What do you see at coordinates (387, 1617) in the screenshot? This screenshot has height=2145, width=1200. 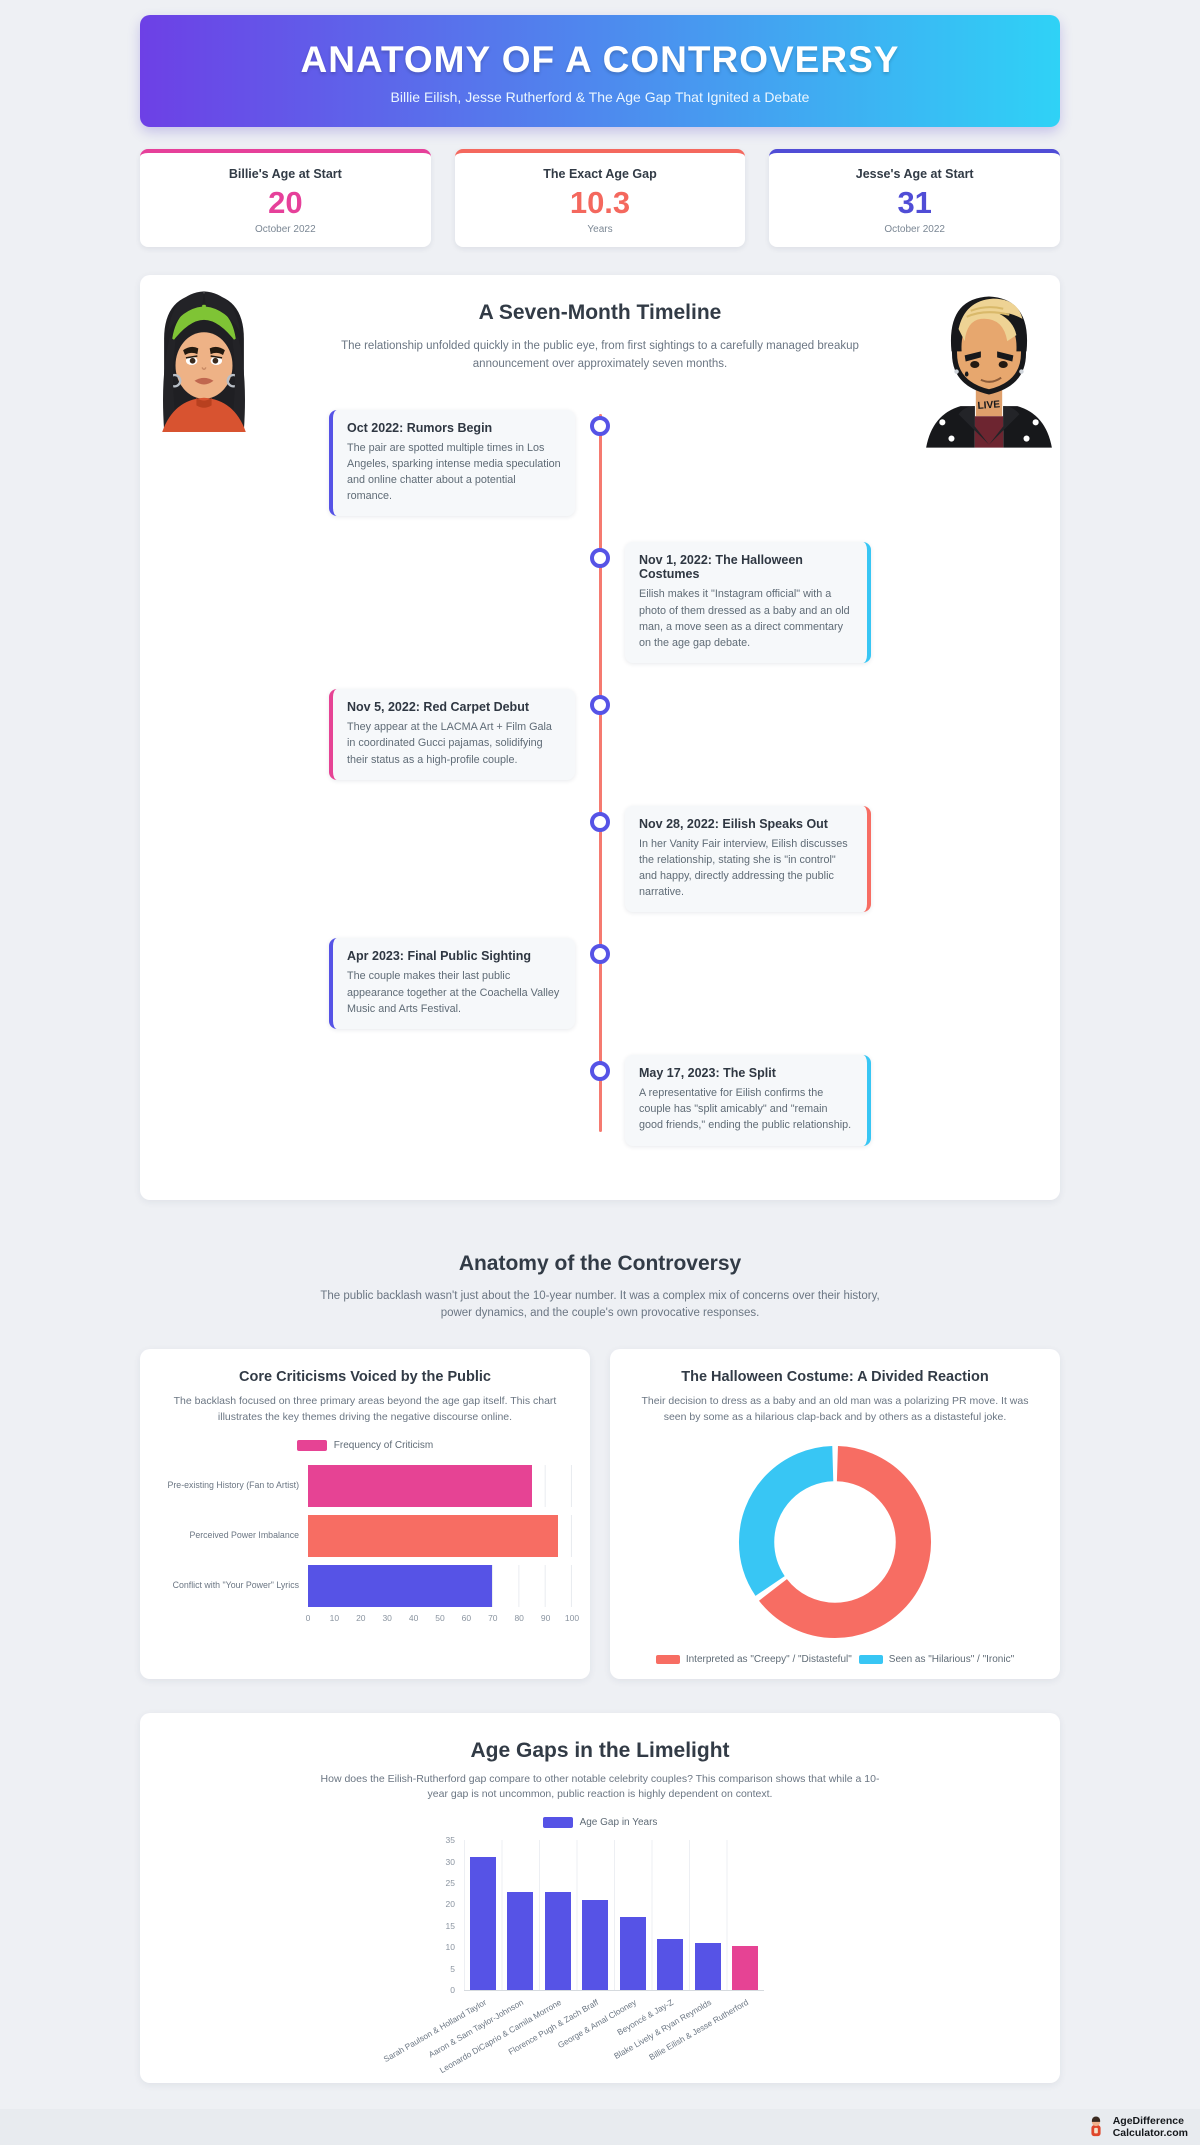 I see `x-tick-label: 30` at bounding box center [387, 1617].